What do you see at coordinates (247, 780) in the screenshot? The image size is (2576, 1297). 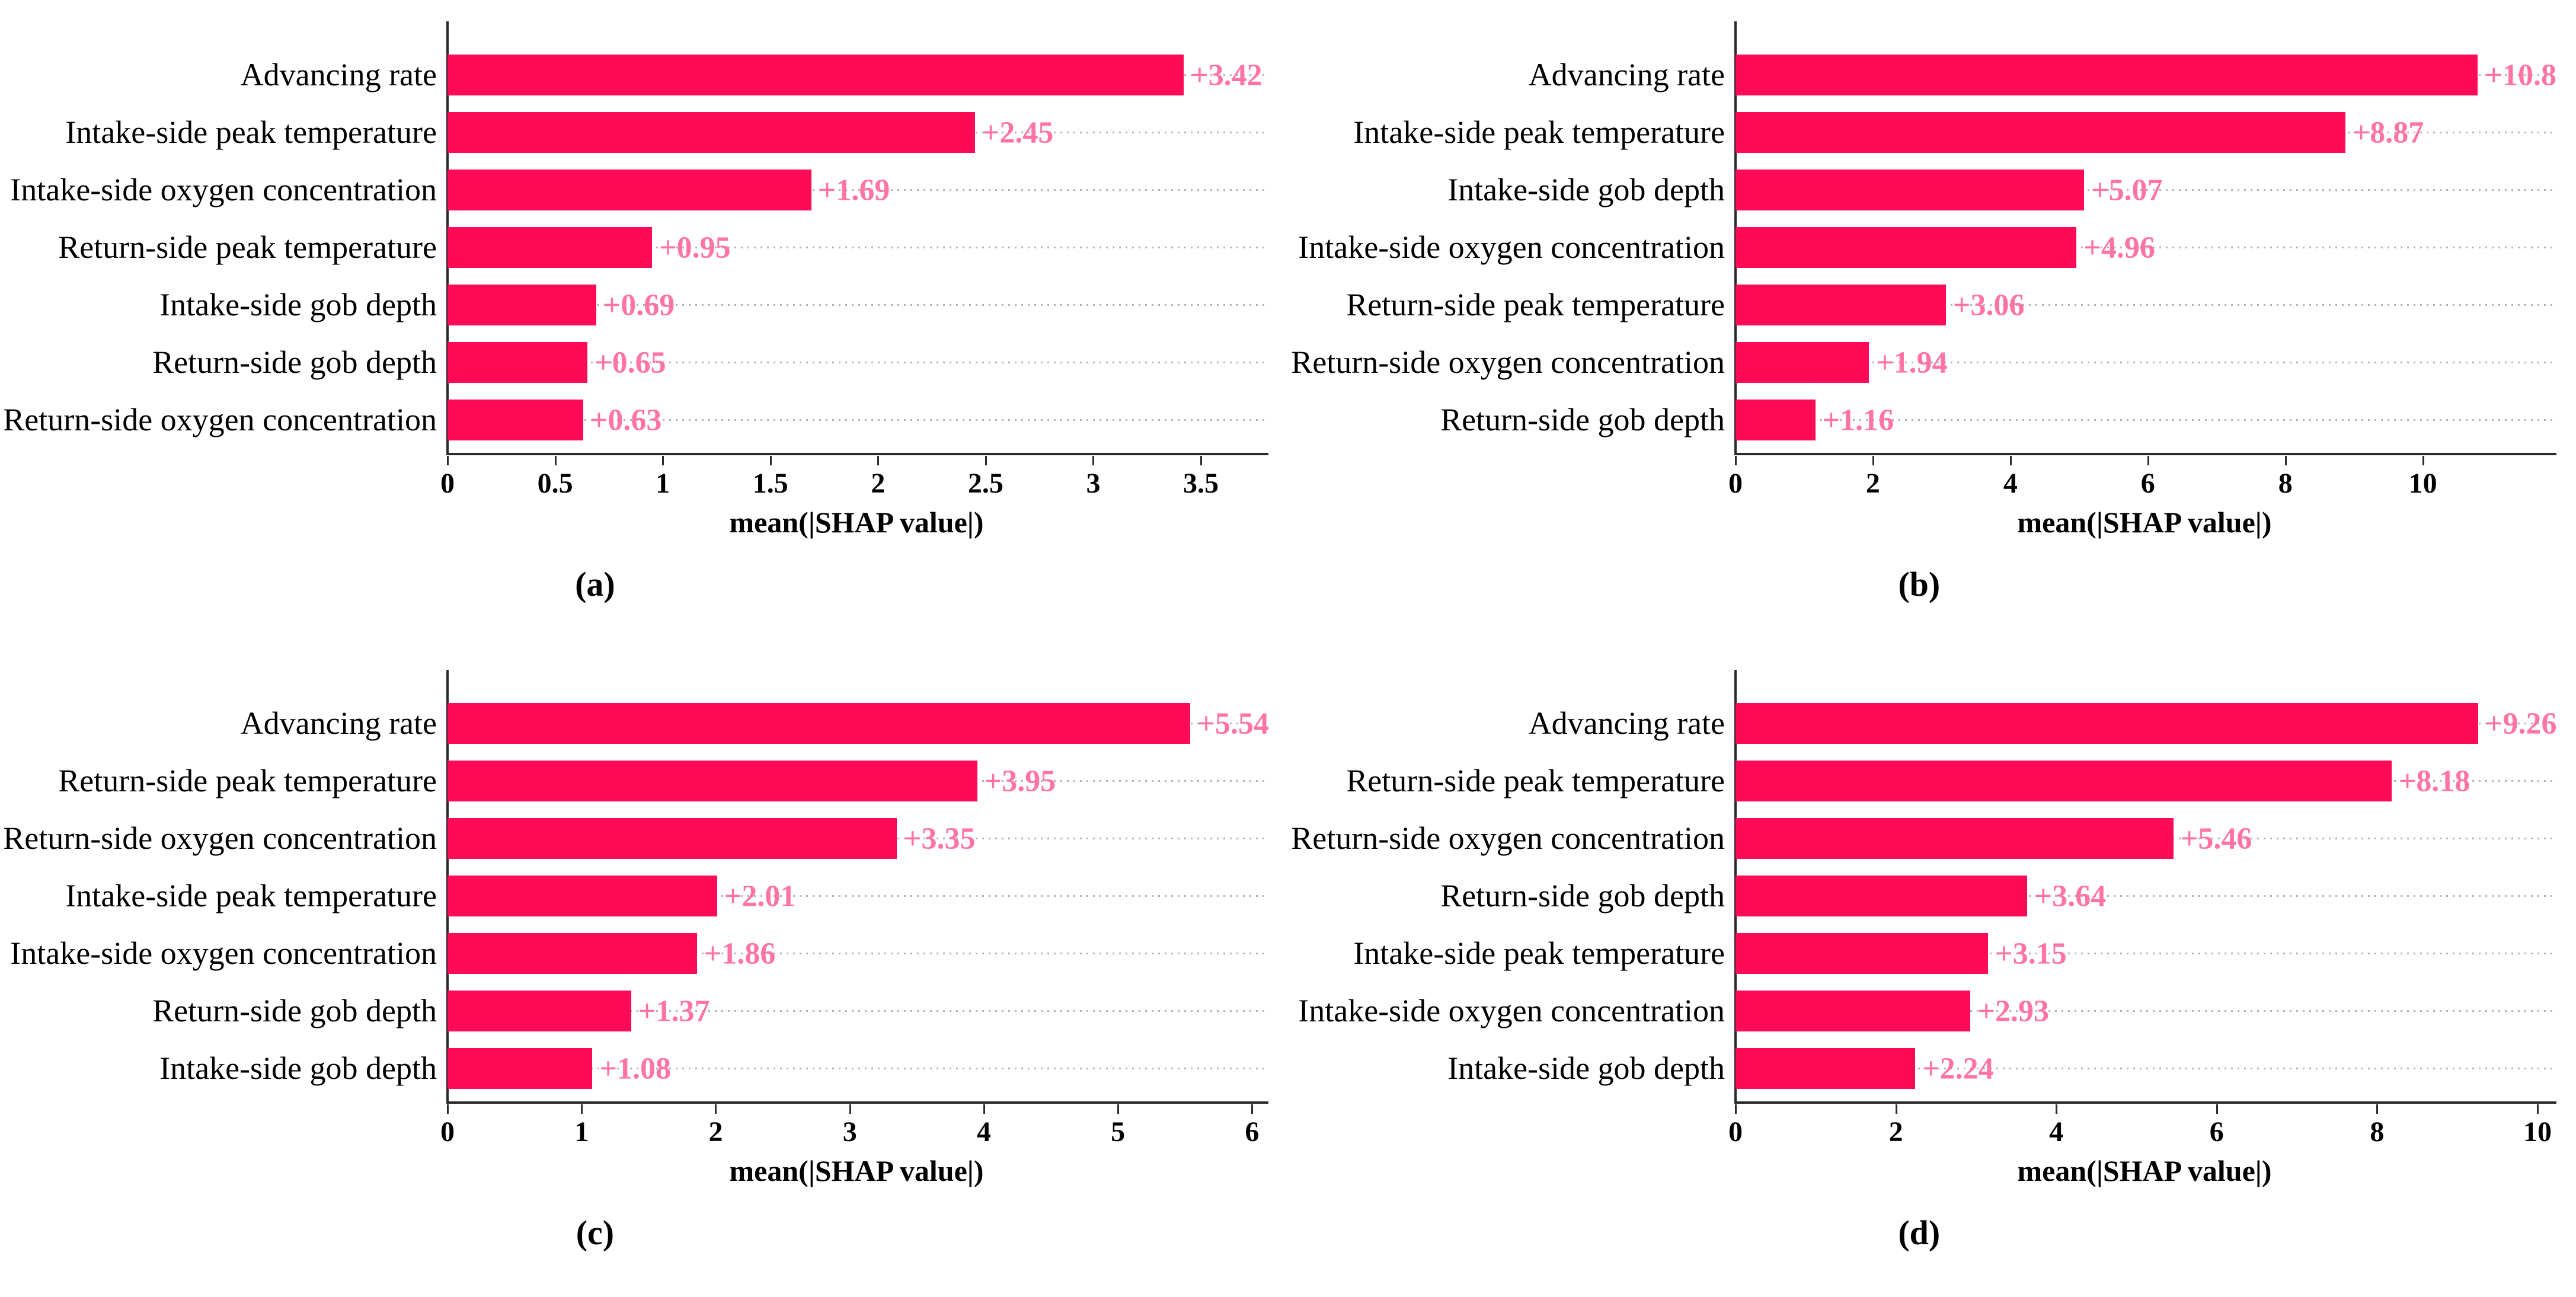 I see `feature-label: Return-side peak temperature` at bounding box center [247, 780].